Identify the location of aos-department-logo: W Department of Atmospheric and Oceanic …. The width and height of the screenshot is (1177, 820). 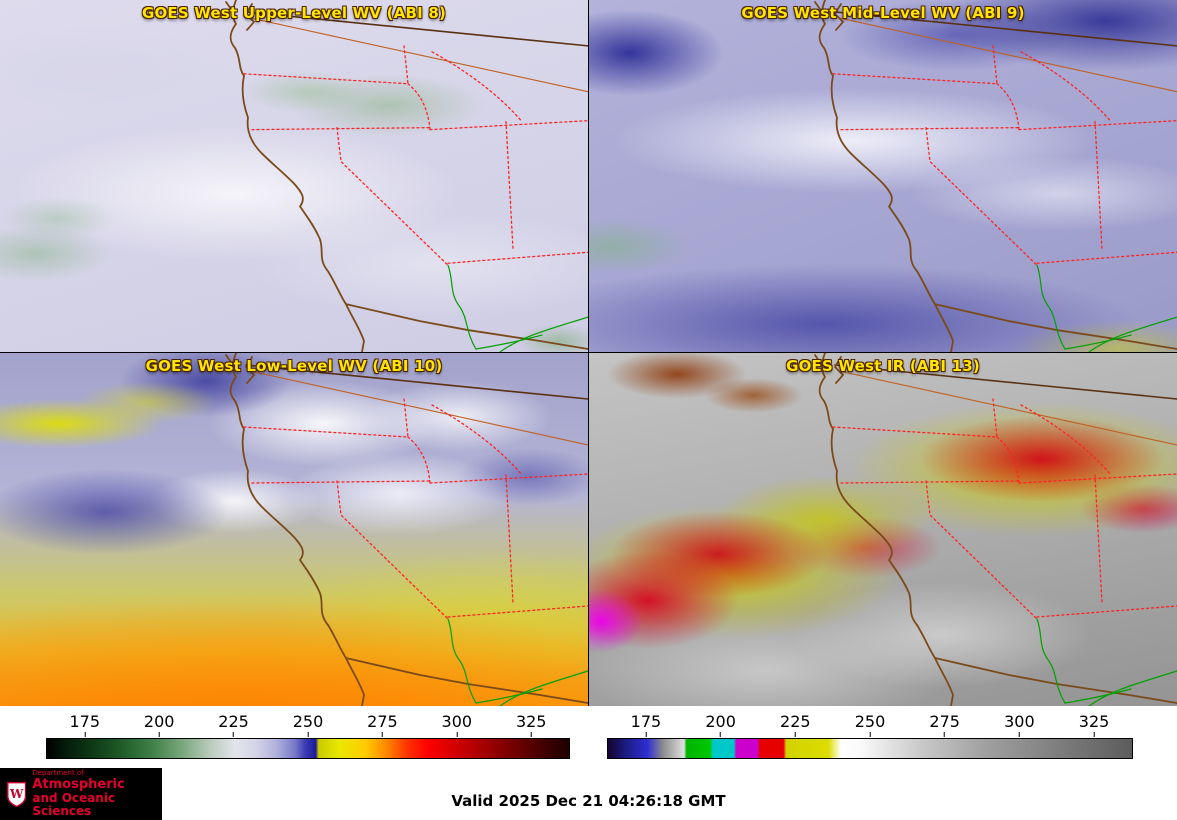
(81, 794).